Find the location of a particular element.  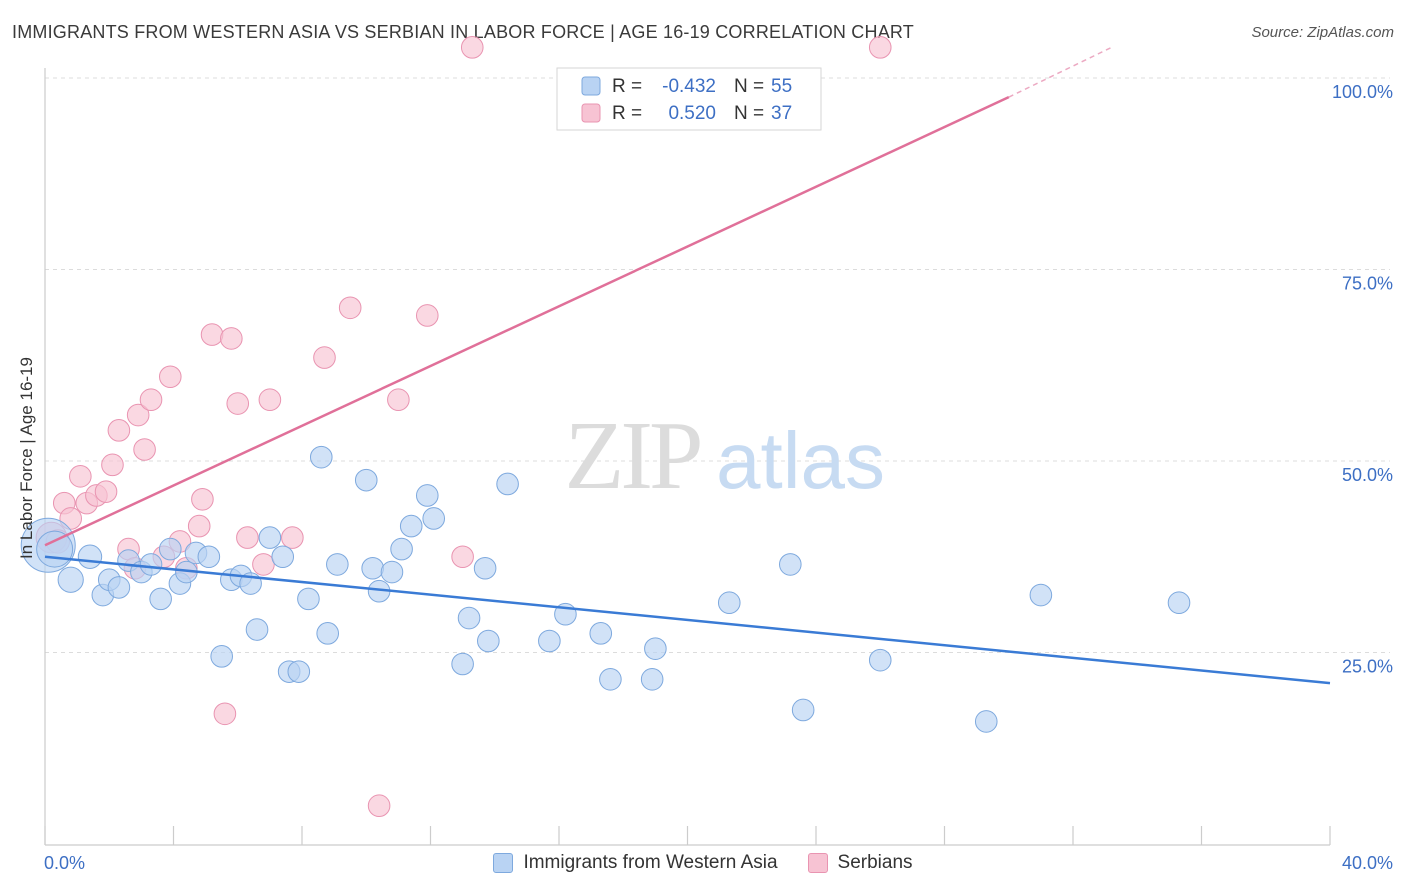

x-tick-label-min: 0.0% is located at coordinates (64, 863).